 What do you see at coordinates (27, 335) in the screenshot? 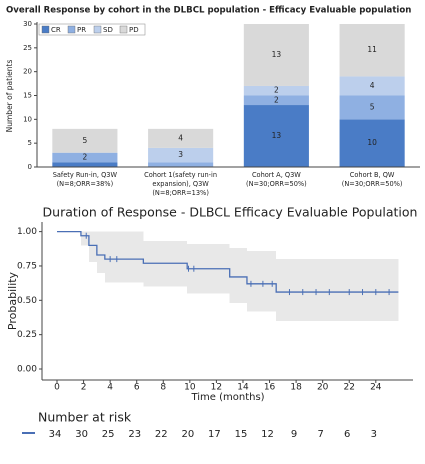
I see `y-tick-label: 0.25` at bounding box center [27, 335].